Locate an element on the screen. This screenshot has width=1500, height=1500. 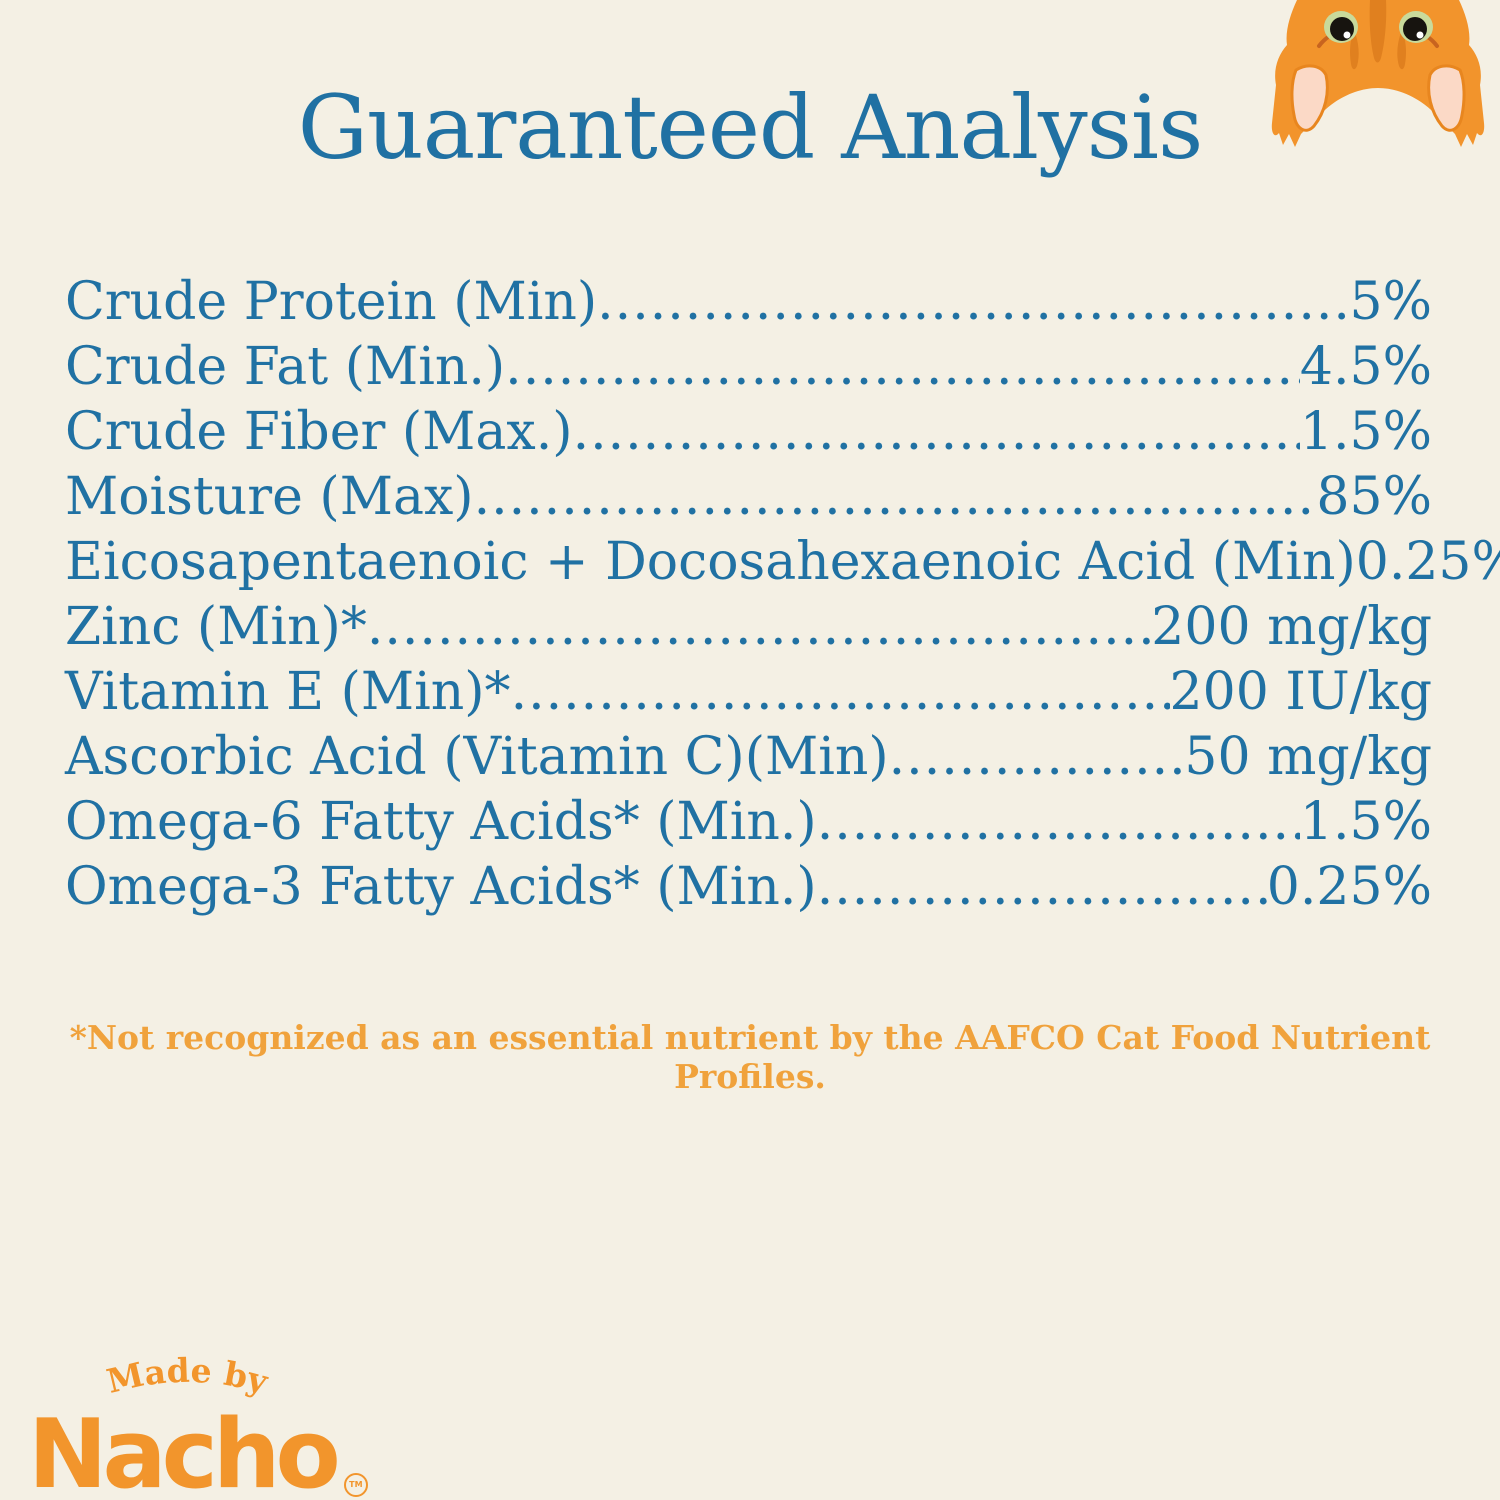
logo-brand-name: Nacho is located at coordinates (184, 1450).